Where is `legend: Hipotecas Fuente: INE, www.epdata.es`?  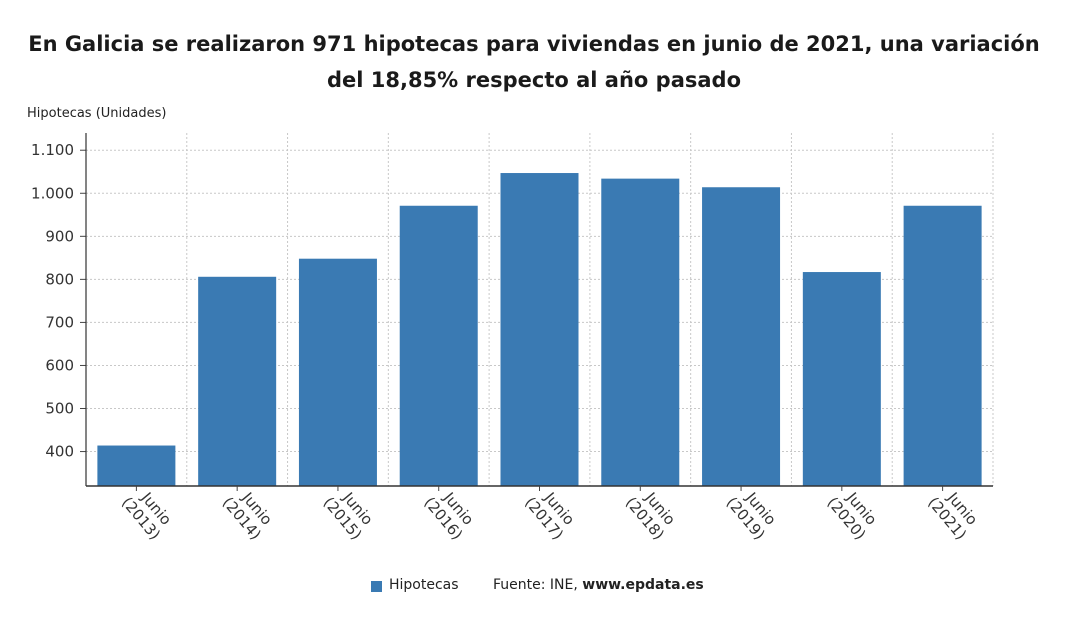
legend: Hipotecas Fuente: INE, www.epdata.es is located at coordinates (534, 587).